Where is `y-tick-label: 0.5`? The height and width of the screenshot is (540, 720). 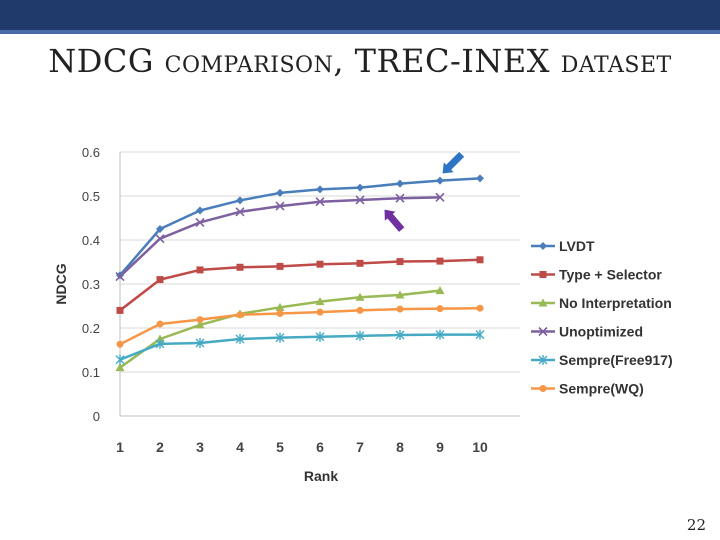 y-tick-label: 0.5 is located at coordinates (91, 196).